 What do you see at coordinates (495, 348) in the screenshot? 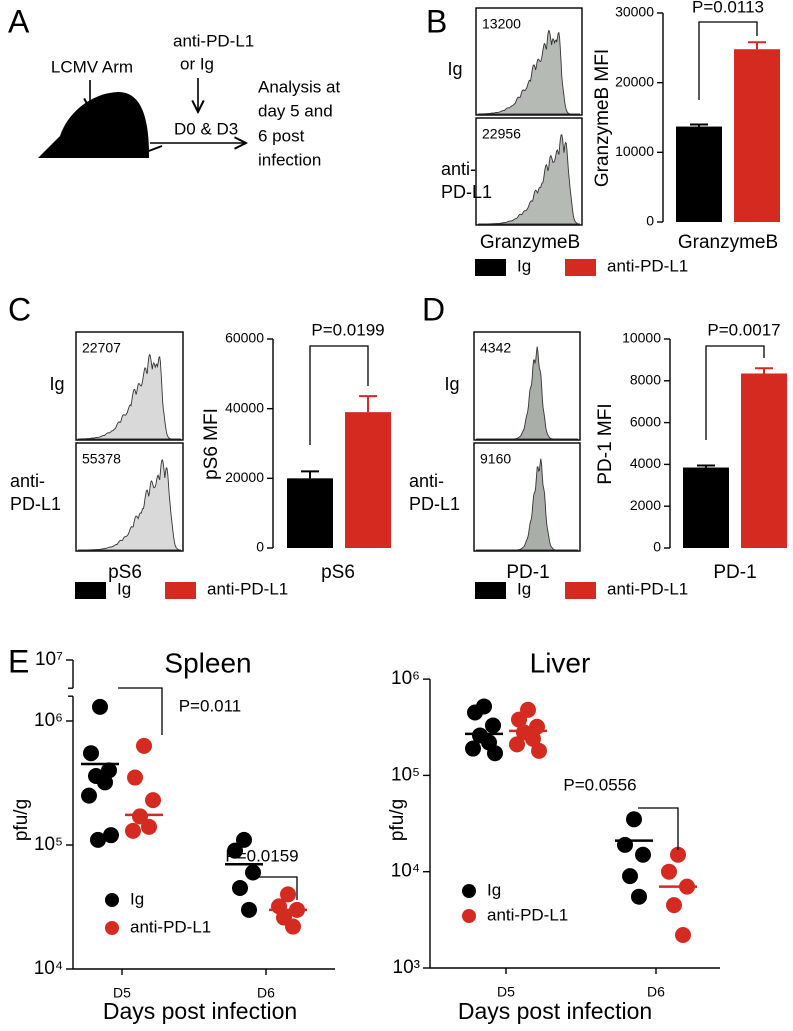
I see `mfi-label: 4342` at bounding box center [495, 348].